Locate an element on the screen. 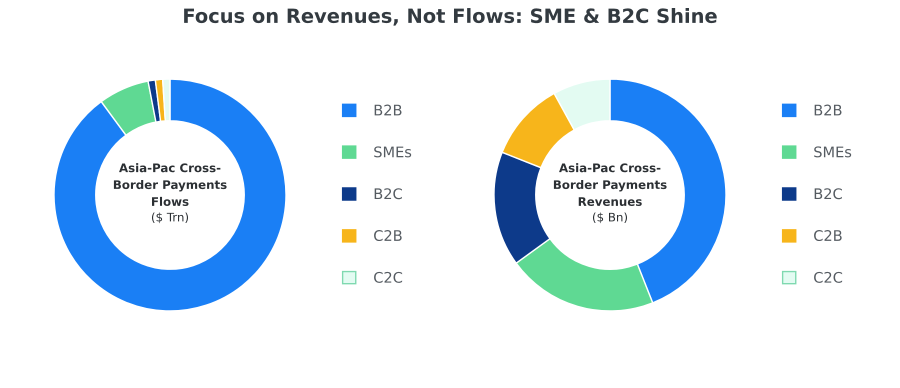 This screenshot has height=388, width=900. text: Asia-Pac Cross- Border Payments Flows is located at coordinates (170, 184).